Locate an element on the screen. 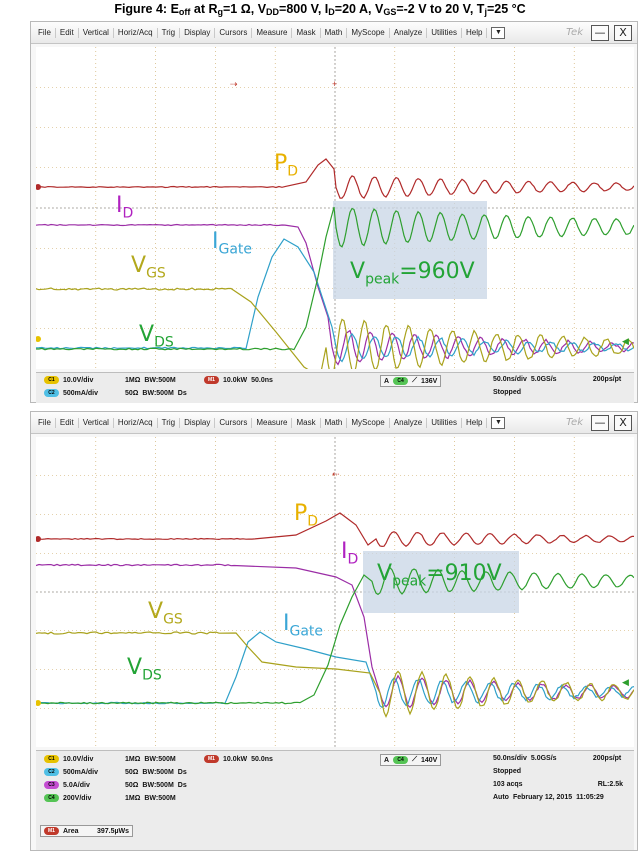 The height and width of the screenshot is (851, 640). ch3-settings: C3 5.0A/div 50Ω BW:500M Ds is located at coordinates (115, 785).